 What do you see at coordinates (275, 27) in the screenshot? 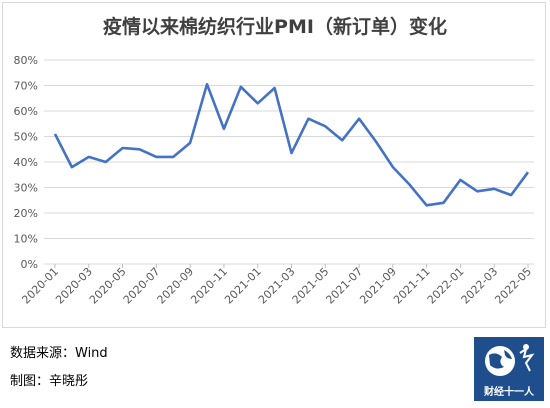
I see `chart-title: 疫情以来棉纺织行业PMI（新订单）变化` at bounding box center [275, 27].